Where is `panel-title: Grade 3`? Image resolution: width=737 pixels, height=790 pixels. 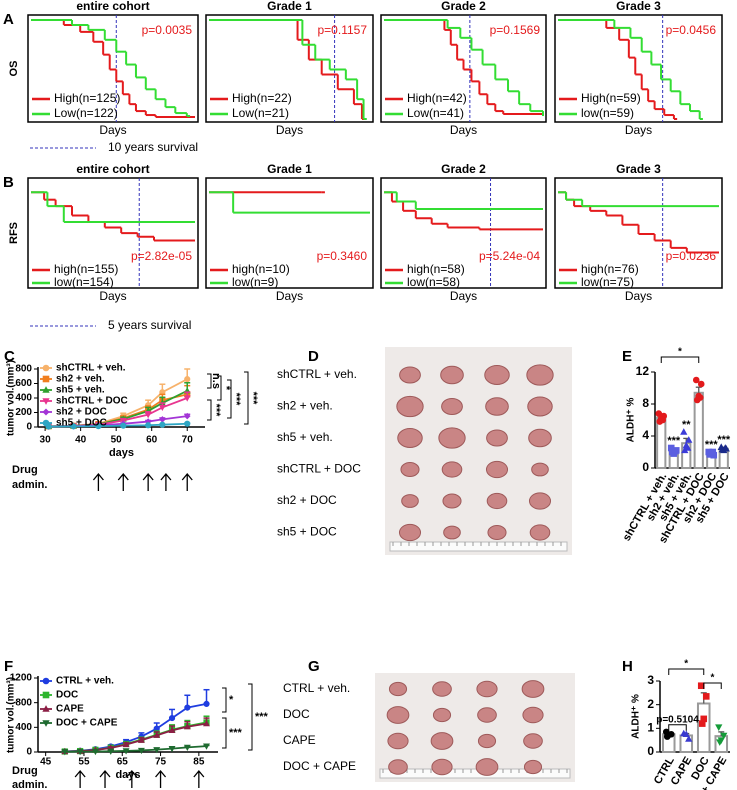 panel-title: Grade 3 is located at coordinates (638, 6).